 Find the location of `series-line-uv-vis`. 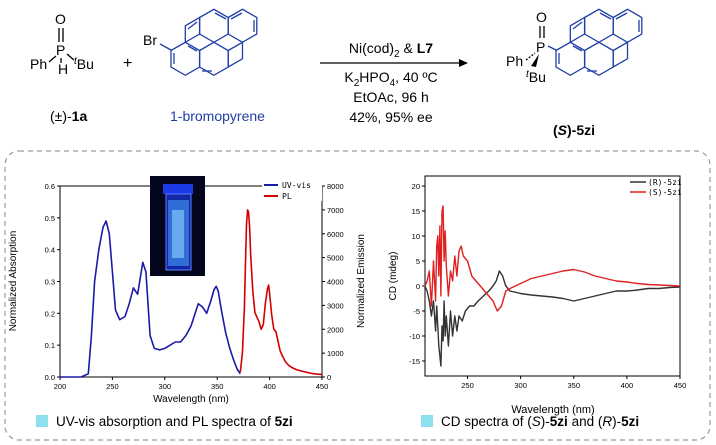

series-line-uv-vis is located at coordinates (150, 299).